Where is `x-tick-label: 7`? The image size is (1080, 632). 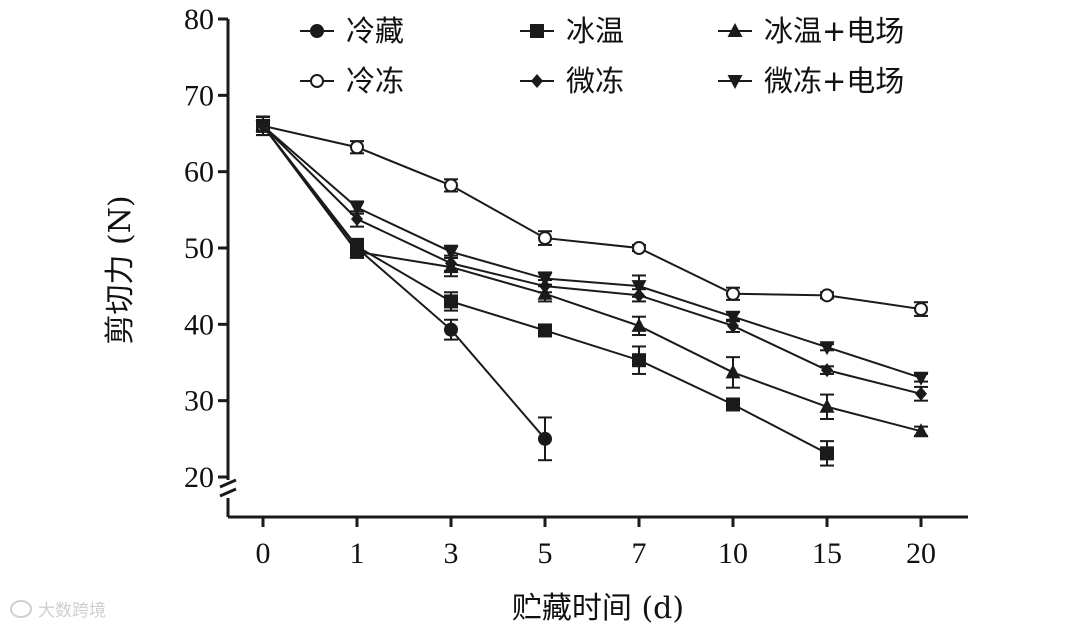
x-tick-label: 7 is located at coordinates (639, 553).